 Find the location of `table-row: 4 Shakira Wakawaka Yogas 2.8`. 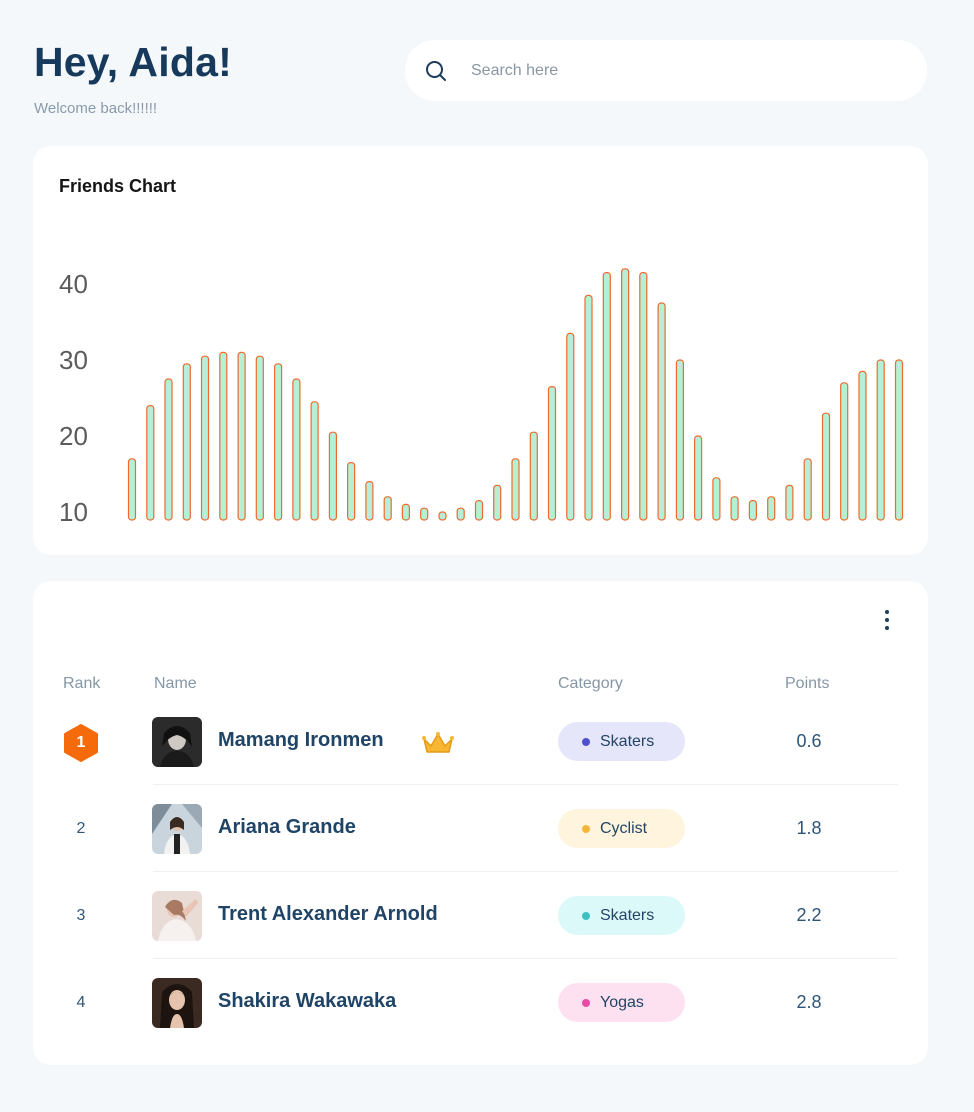

table-row: 4 Shakira Wakawaka Yogas 2.8 is located at coordinates (480, 1002).